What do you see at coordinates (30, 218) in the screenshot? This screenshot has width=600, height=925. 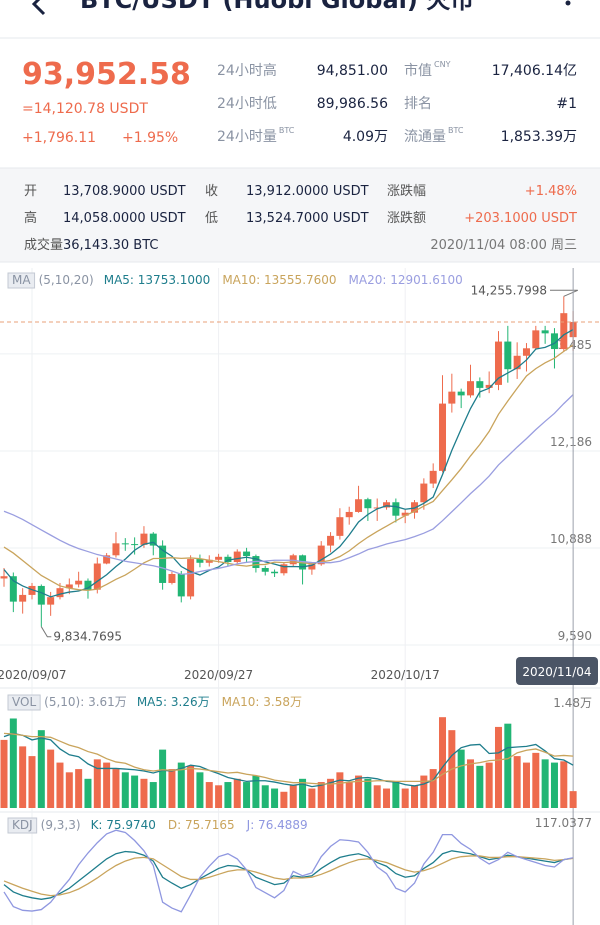 I see `info-label: 高` at bounding box center [30, 218].